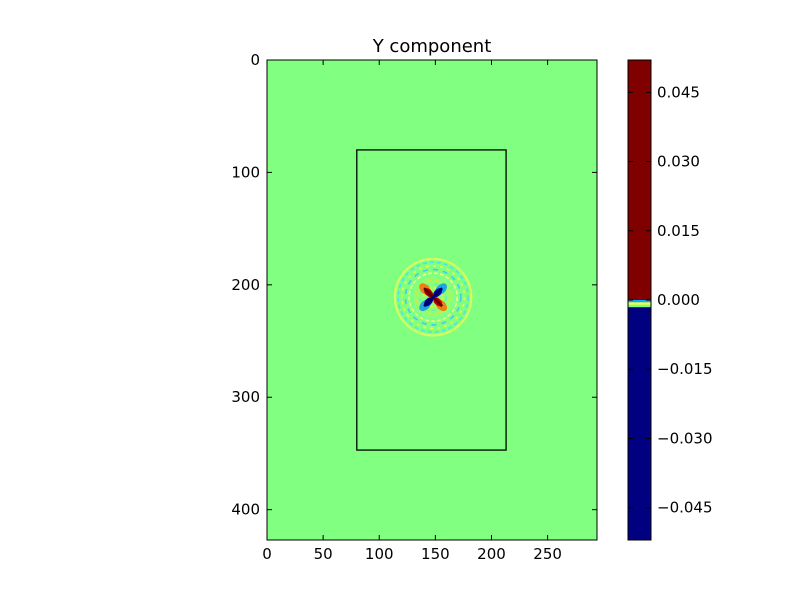 The image size is (800, 600). I want to click on colorbar-tick-label: 0.015, so click(678, 231).